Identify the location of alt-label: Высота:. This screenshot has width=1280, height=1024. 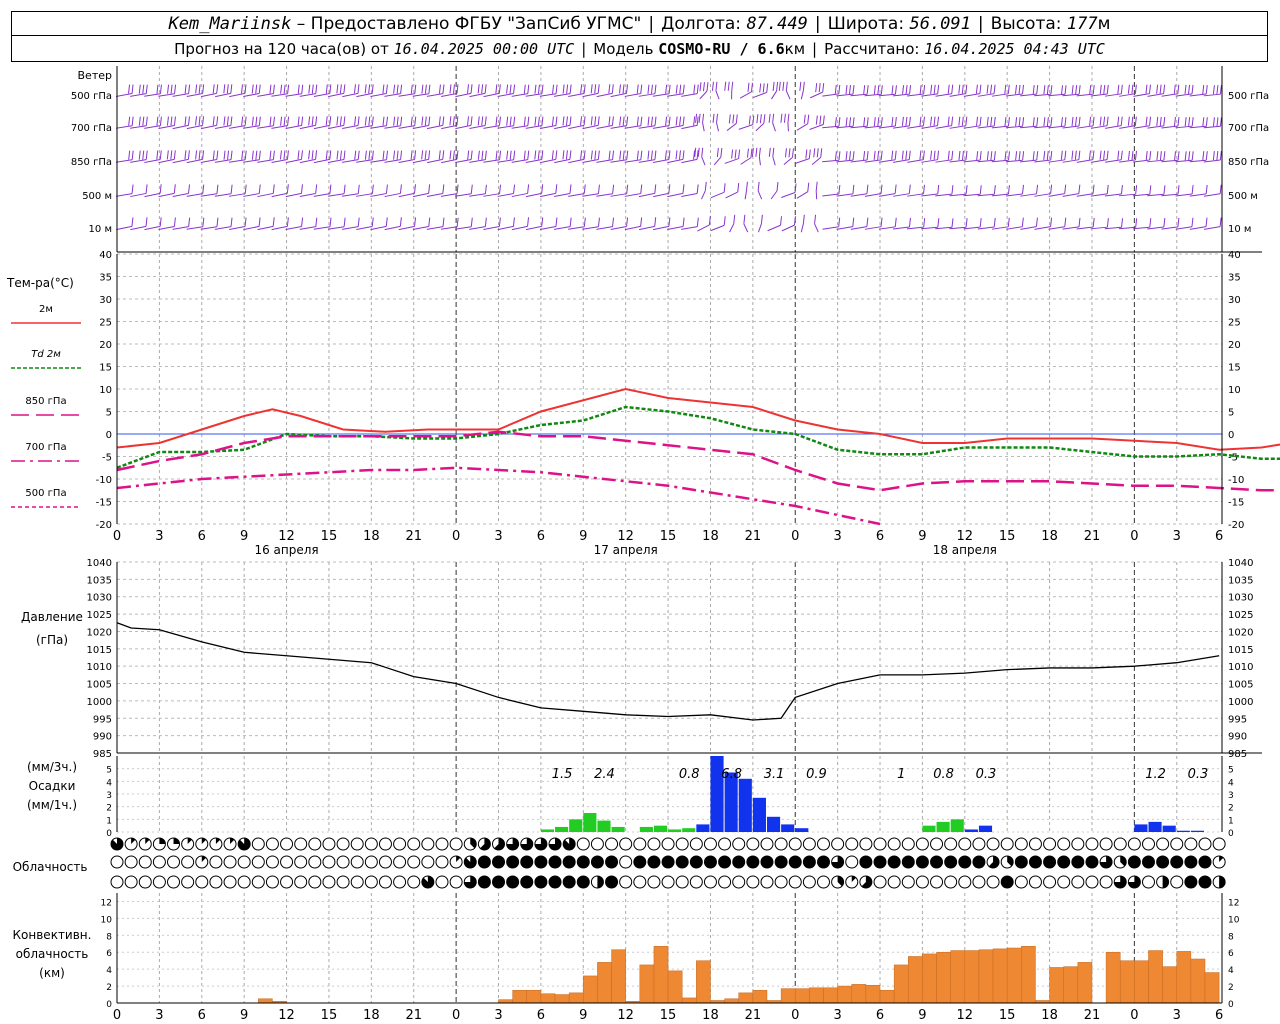
(1026, 23).